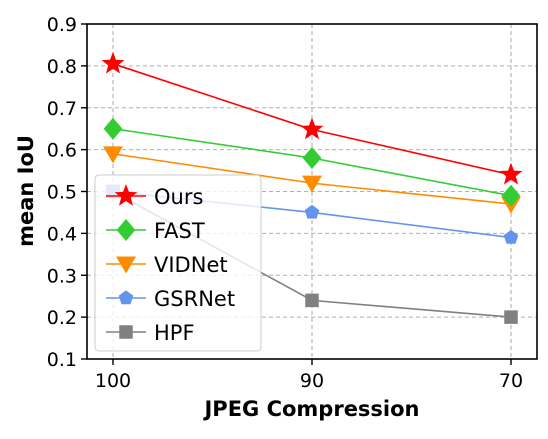 Image resolution: width=548 pixels, height=439 pixels. Describe the element at coordinates (178, 197) in the screenshot. I see `legend-label: Ours` at that location.